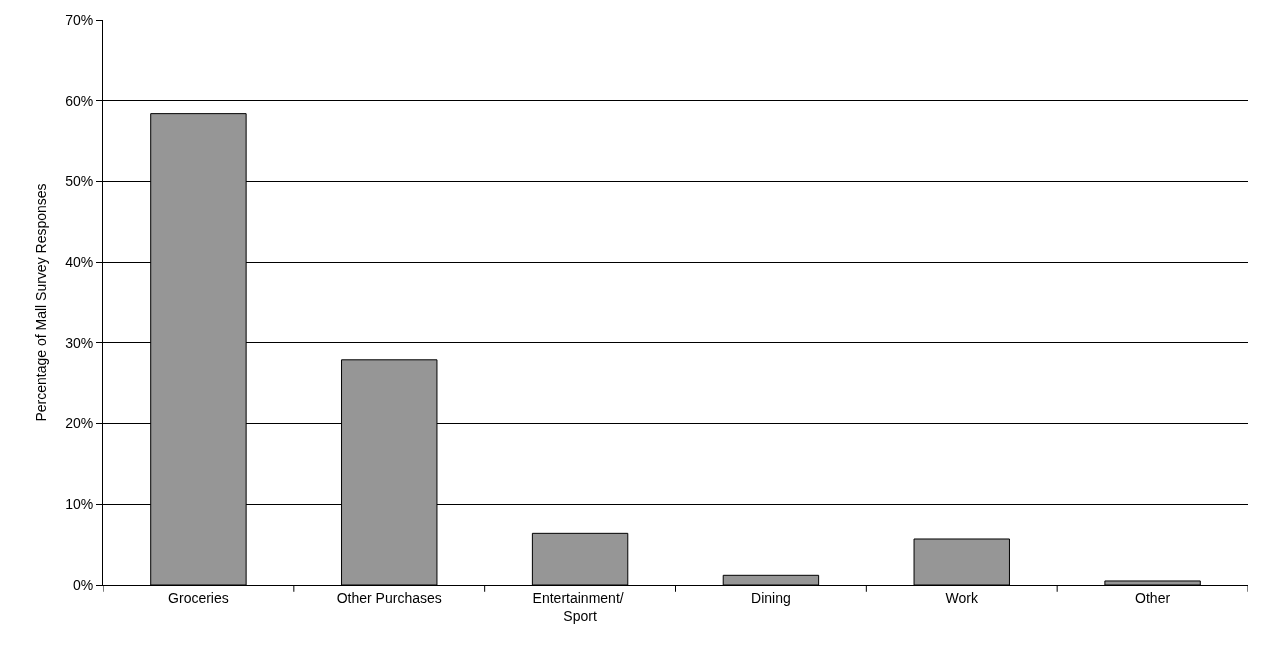  Describe the element at coordinates (83, 584) in the screenshot. I see `y-tick-label: 0%` at that location.